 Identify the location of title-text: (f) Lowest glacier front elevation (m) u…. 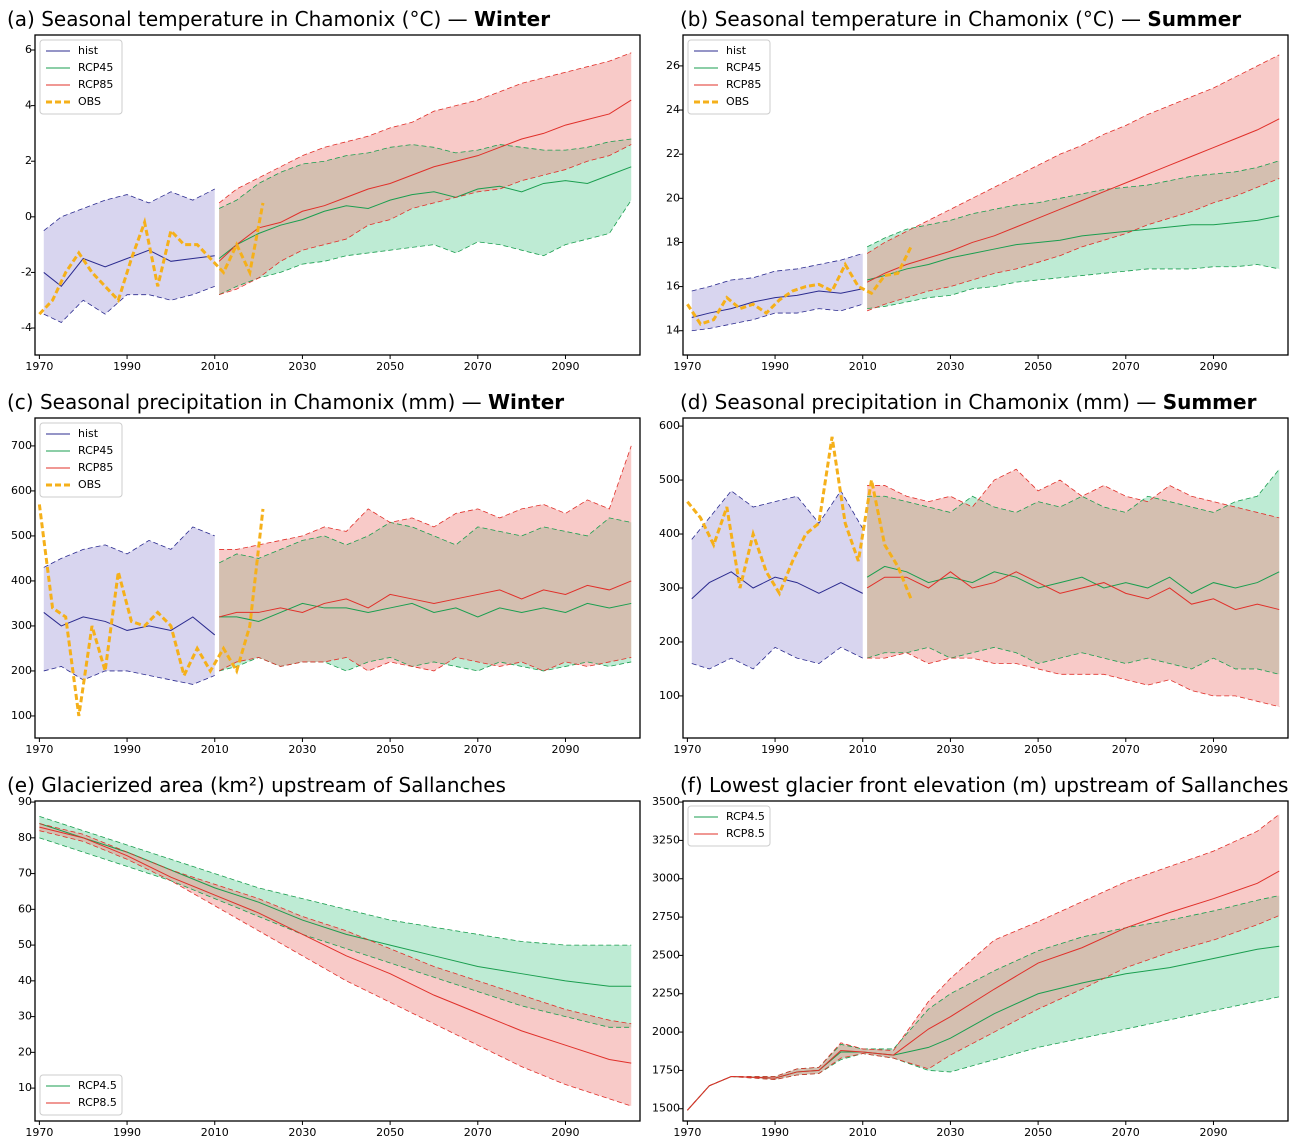
(984, 785).